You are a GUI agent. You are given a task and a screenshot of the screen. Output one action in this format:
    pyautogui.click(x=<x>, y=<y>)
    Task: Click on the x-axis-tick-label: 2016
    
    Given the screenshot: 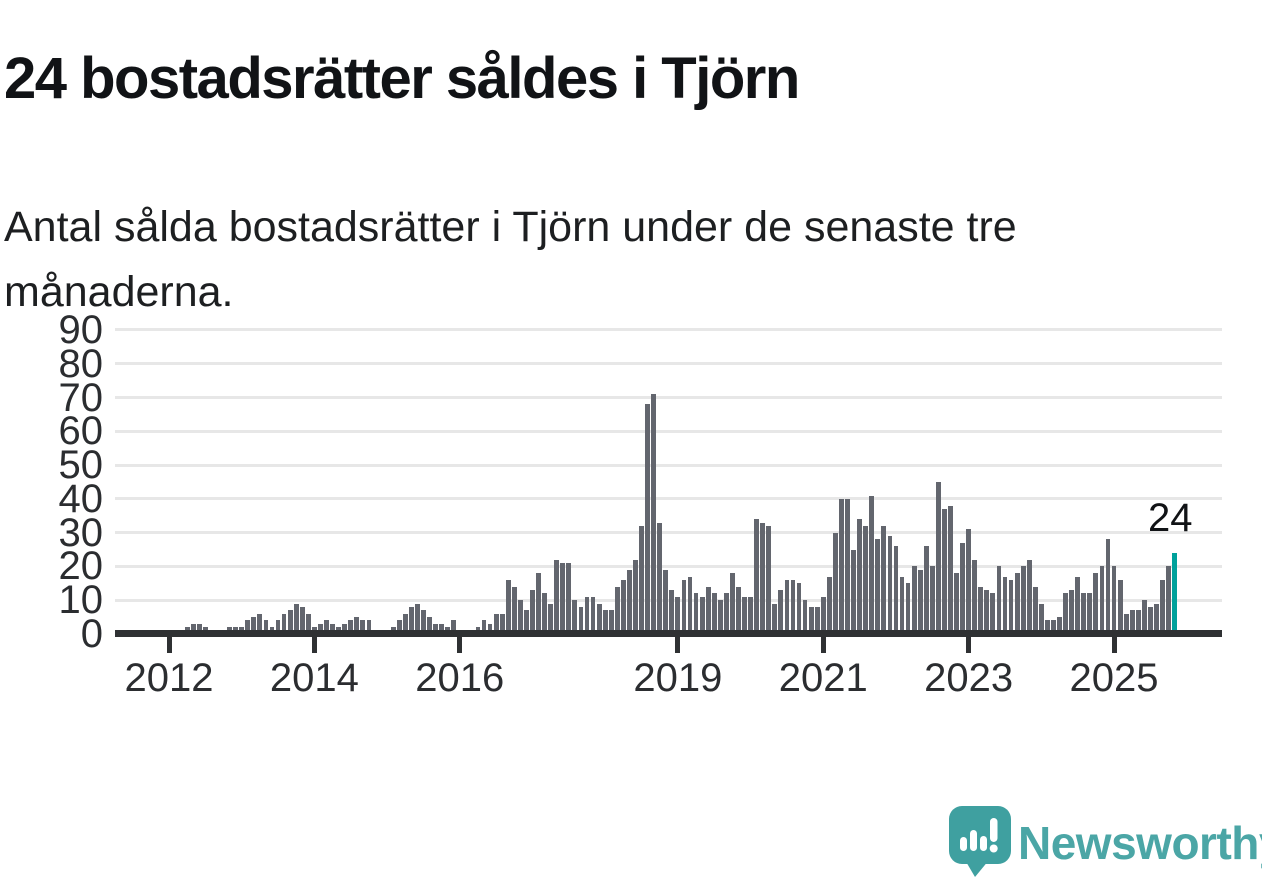 What is the action you would take?
    pyautogui.click(x=460, y=678)
    